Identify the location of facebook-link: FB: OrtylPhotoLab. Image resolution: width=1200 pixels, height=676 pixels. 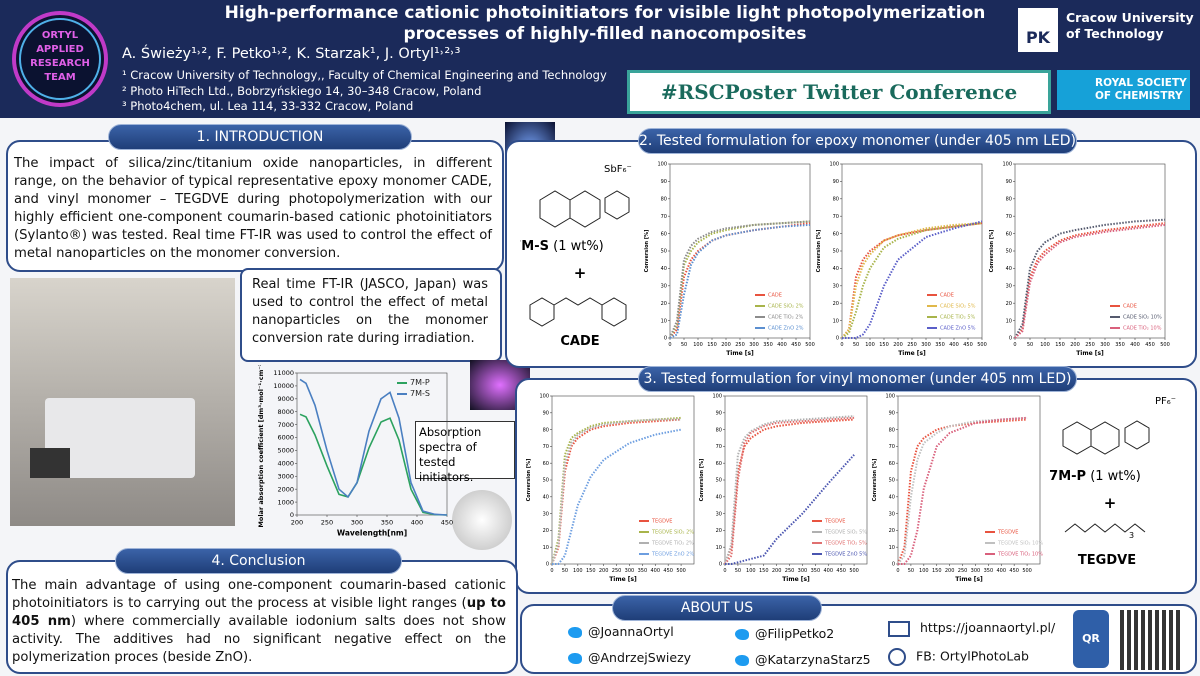
(958, 657).